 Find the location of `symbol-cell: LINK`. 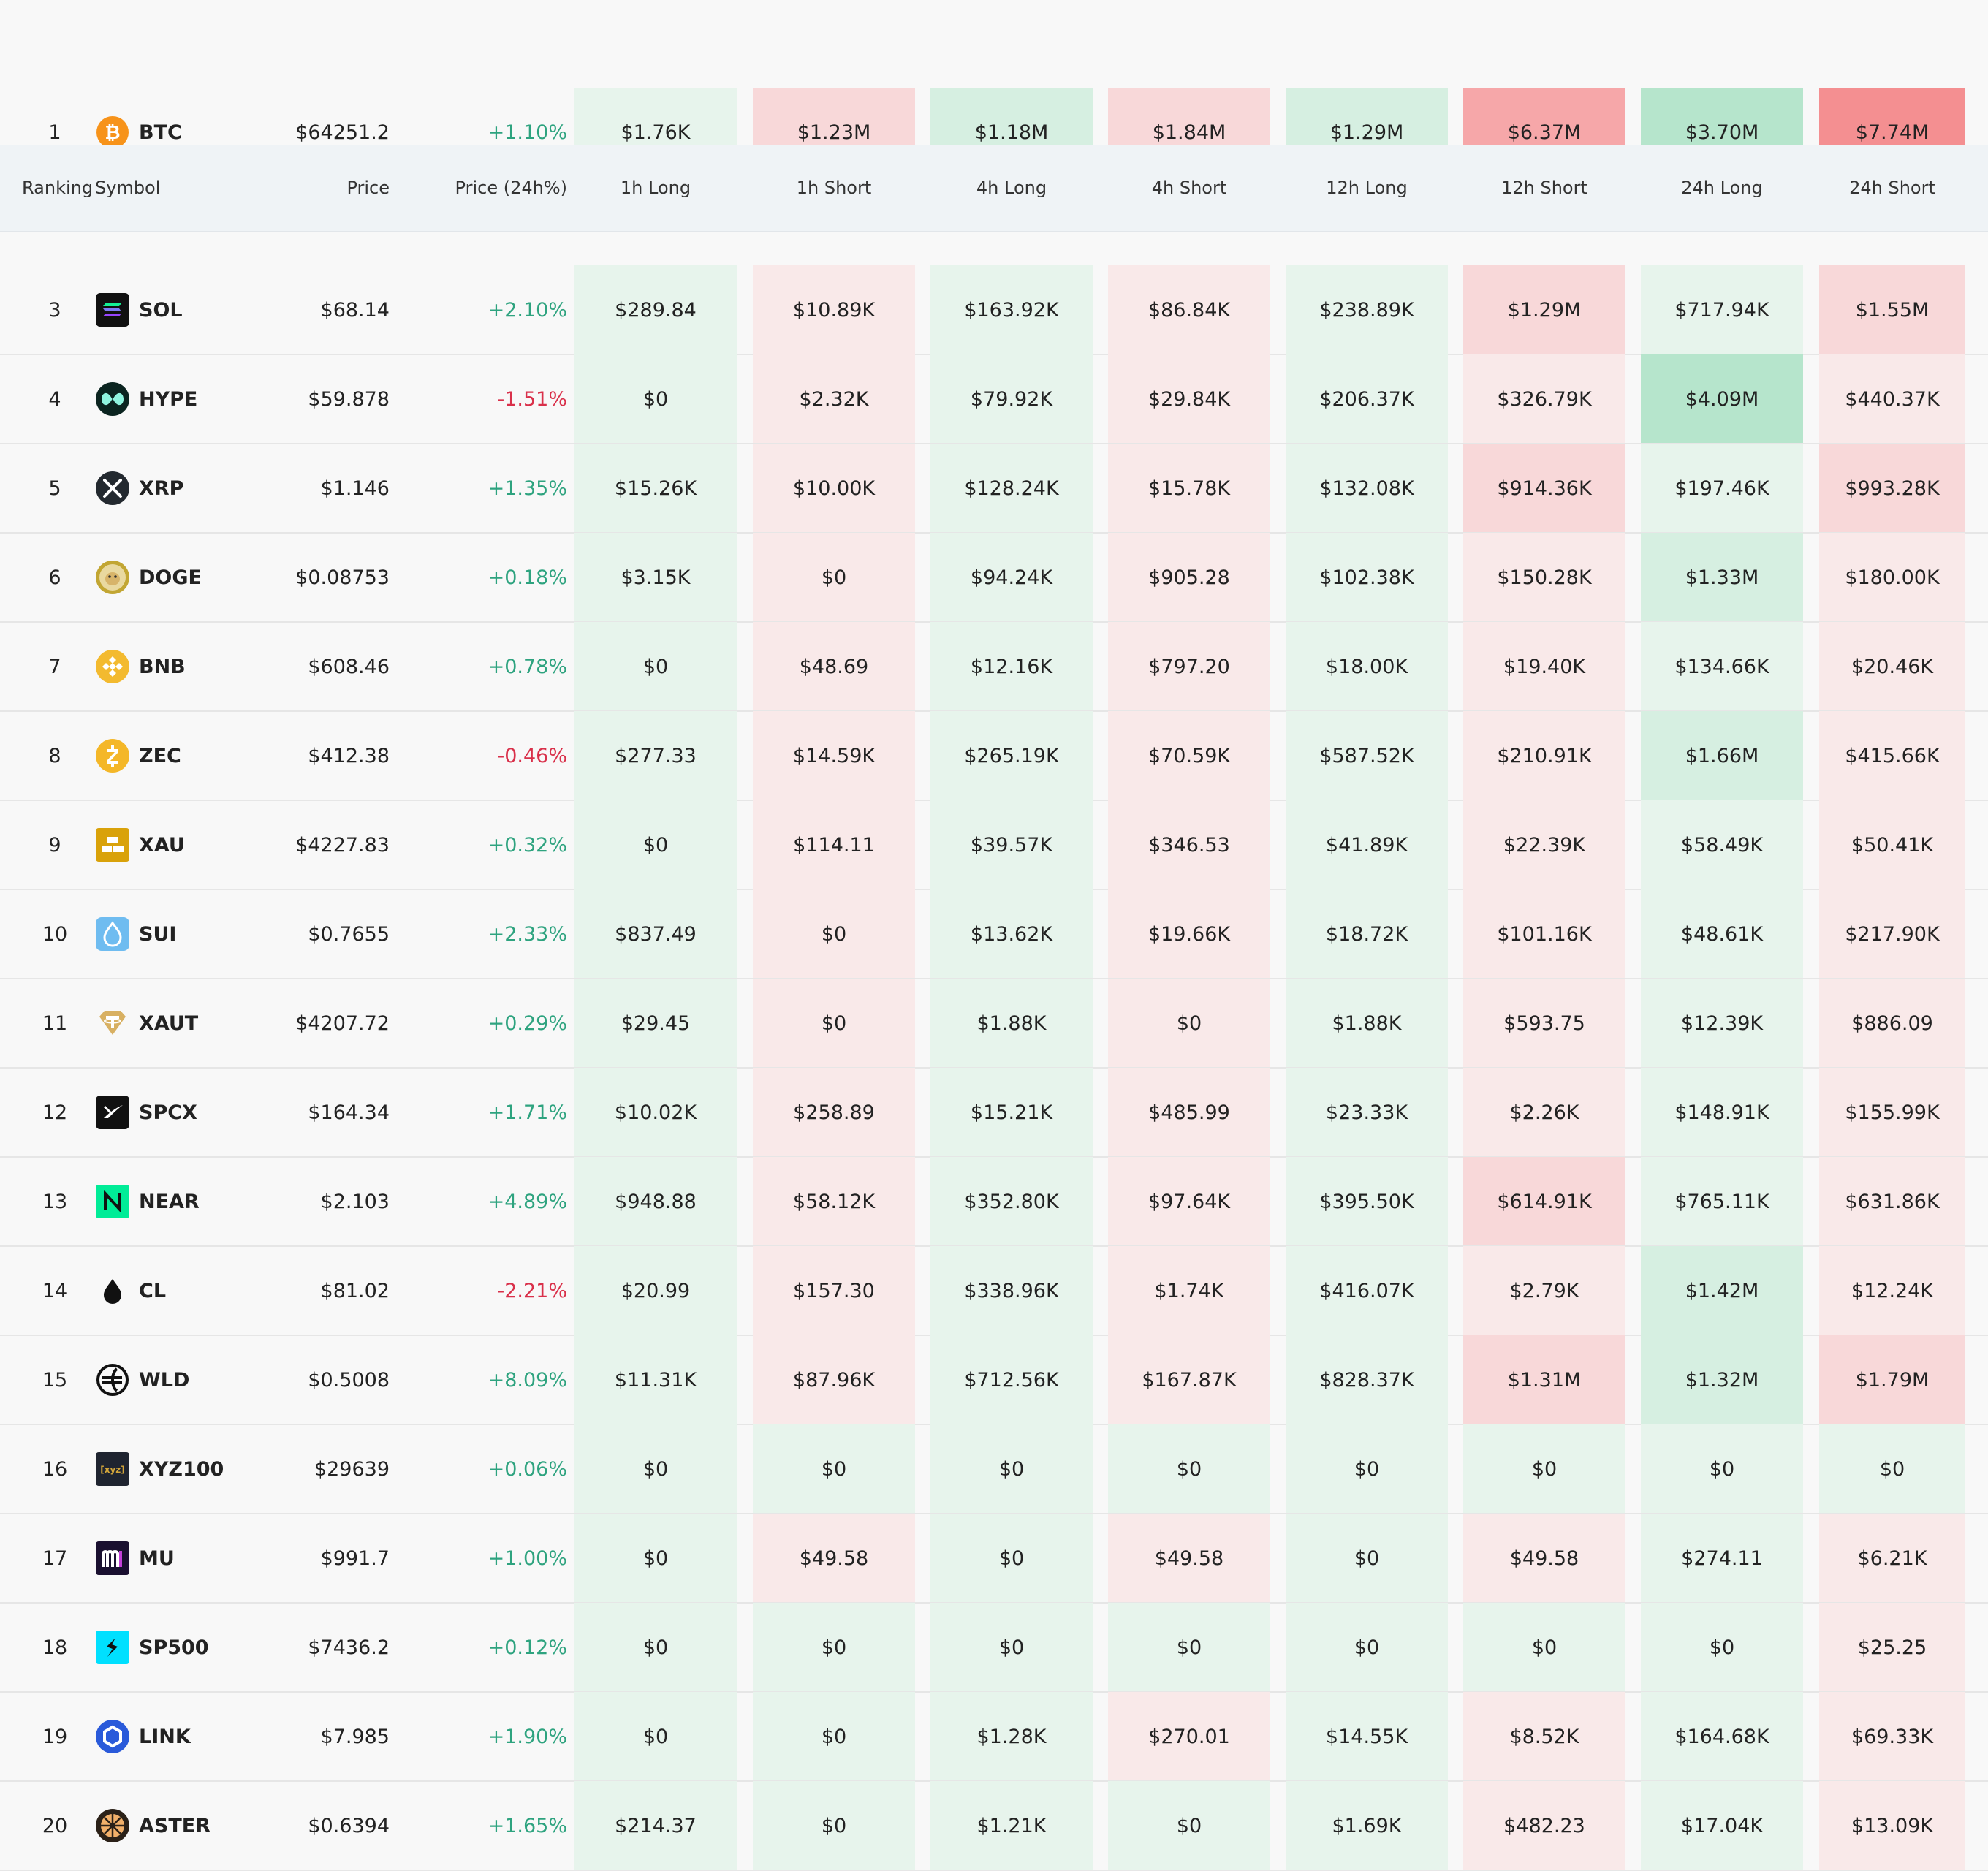

symbol-cell: LINK is located at coordinates (182, 1737).